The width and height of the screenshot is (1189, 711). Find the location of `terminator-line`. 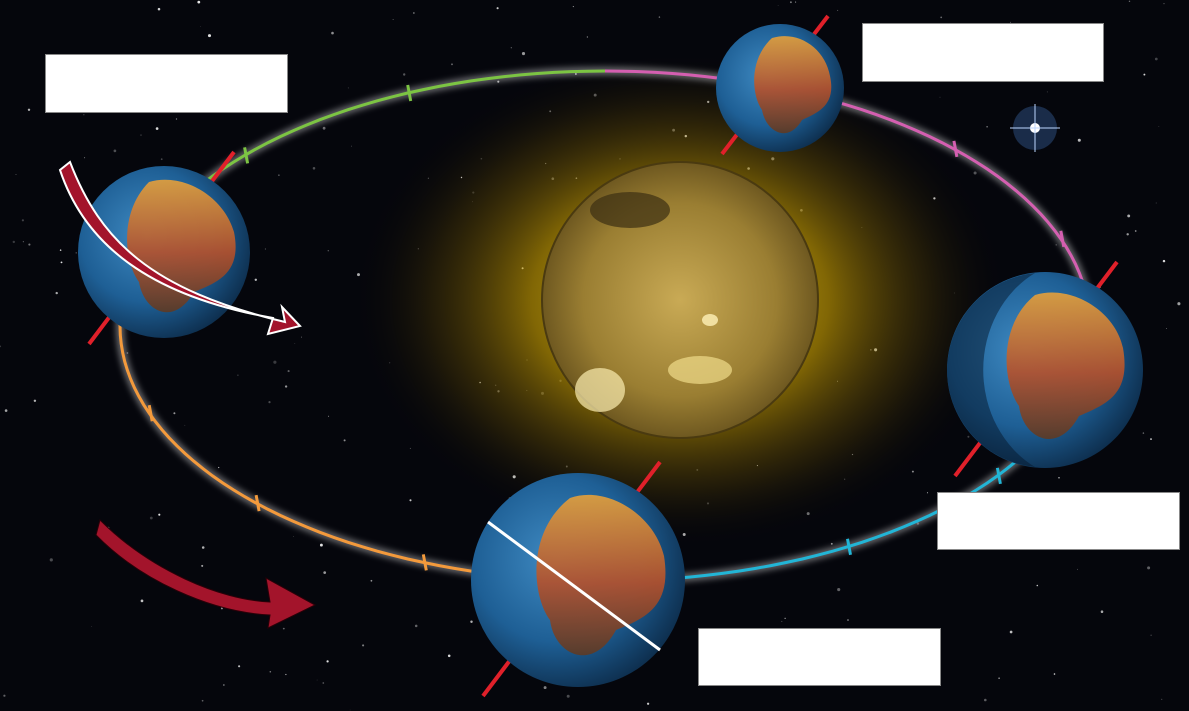

terminator-line is located at coordinates (574, 586).